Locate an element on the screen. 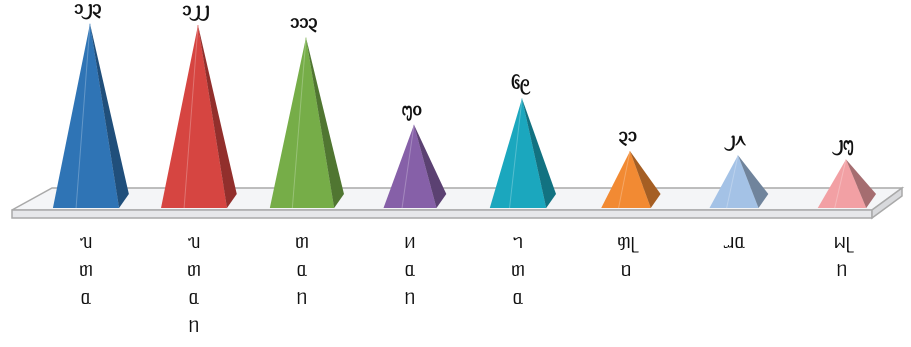  category-label-char: ᥞᥨ is located at coordinates (628, 241).